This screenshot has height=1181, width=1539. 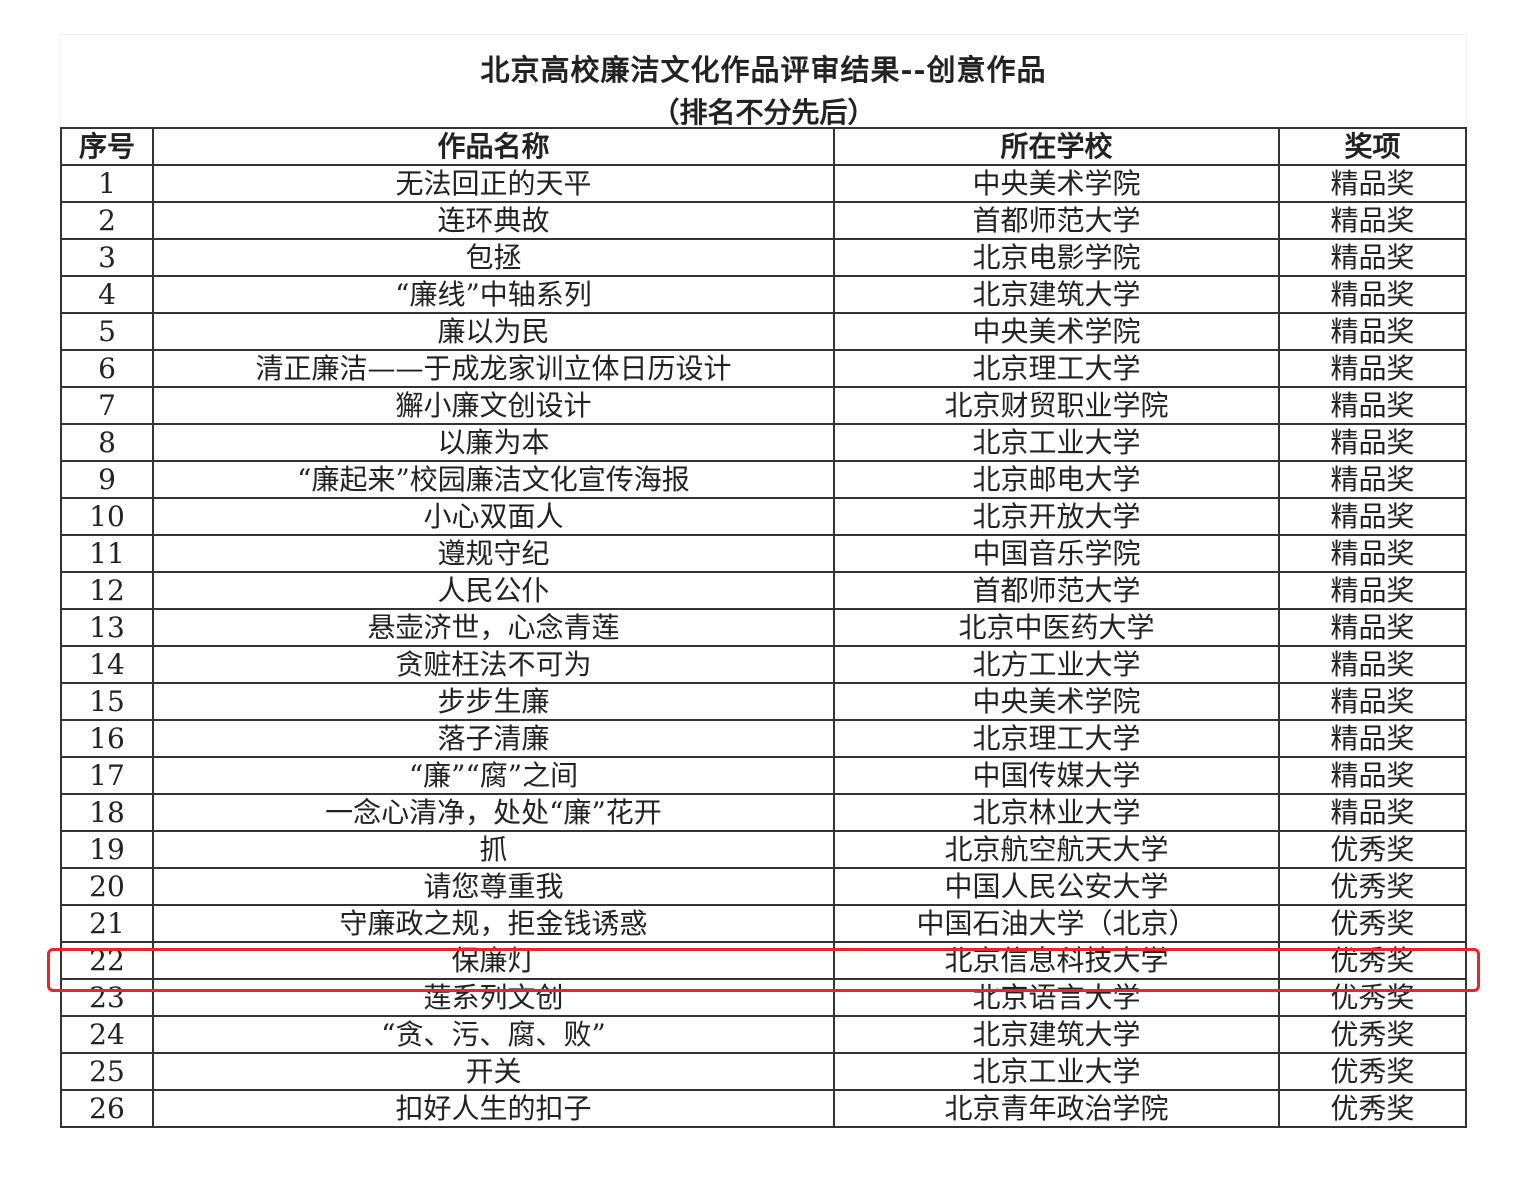 I want to click on table-row: 25 开关 北京工业大学 优秀奖, so click(x=763, y=1071).